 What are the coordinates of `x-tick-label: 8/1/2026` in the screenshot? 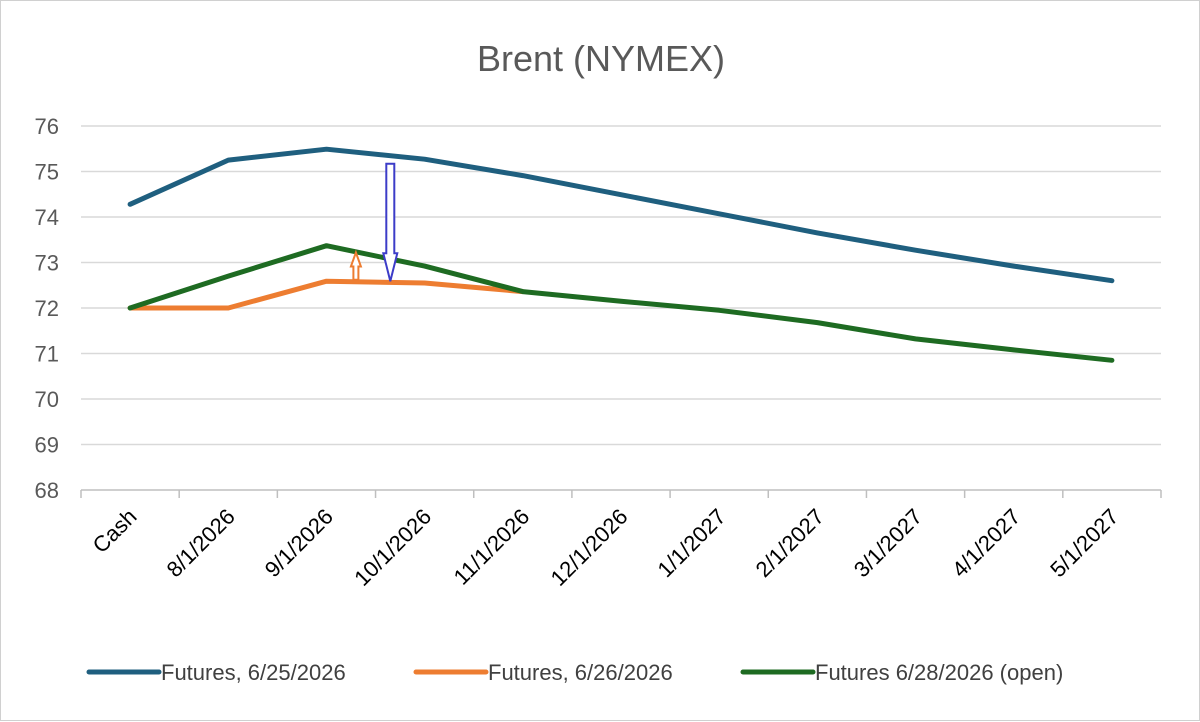 It's located at (201, 543).